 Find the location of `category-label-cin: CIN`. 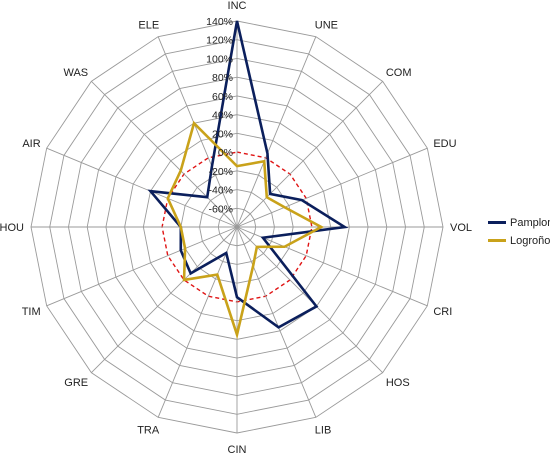

category-label-cin: CIN is located at coordinates (237, 450).